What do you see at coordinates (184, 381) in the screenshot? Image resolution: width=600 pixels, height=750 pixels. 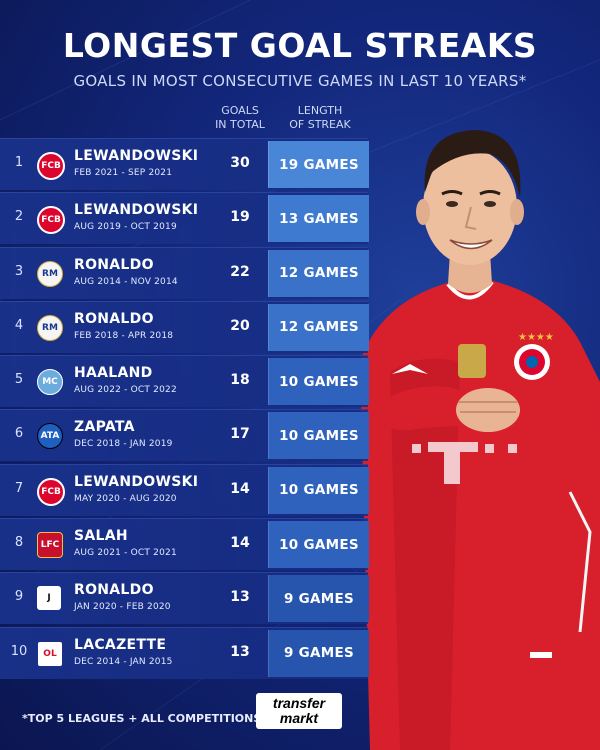 I see `table-row: 5 MC HAALAND AUG 2022 - OCT 2022 18 10 GAMES` at bounding box center [184, 381].